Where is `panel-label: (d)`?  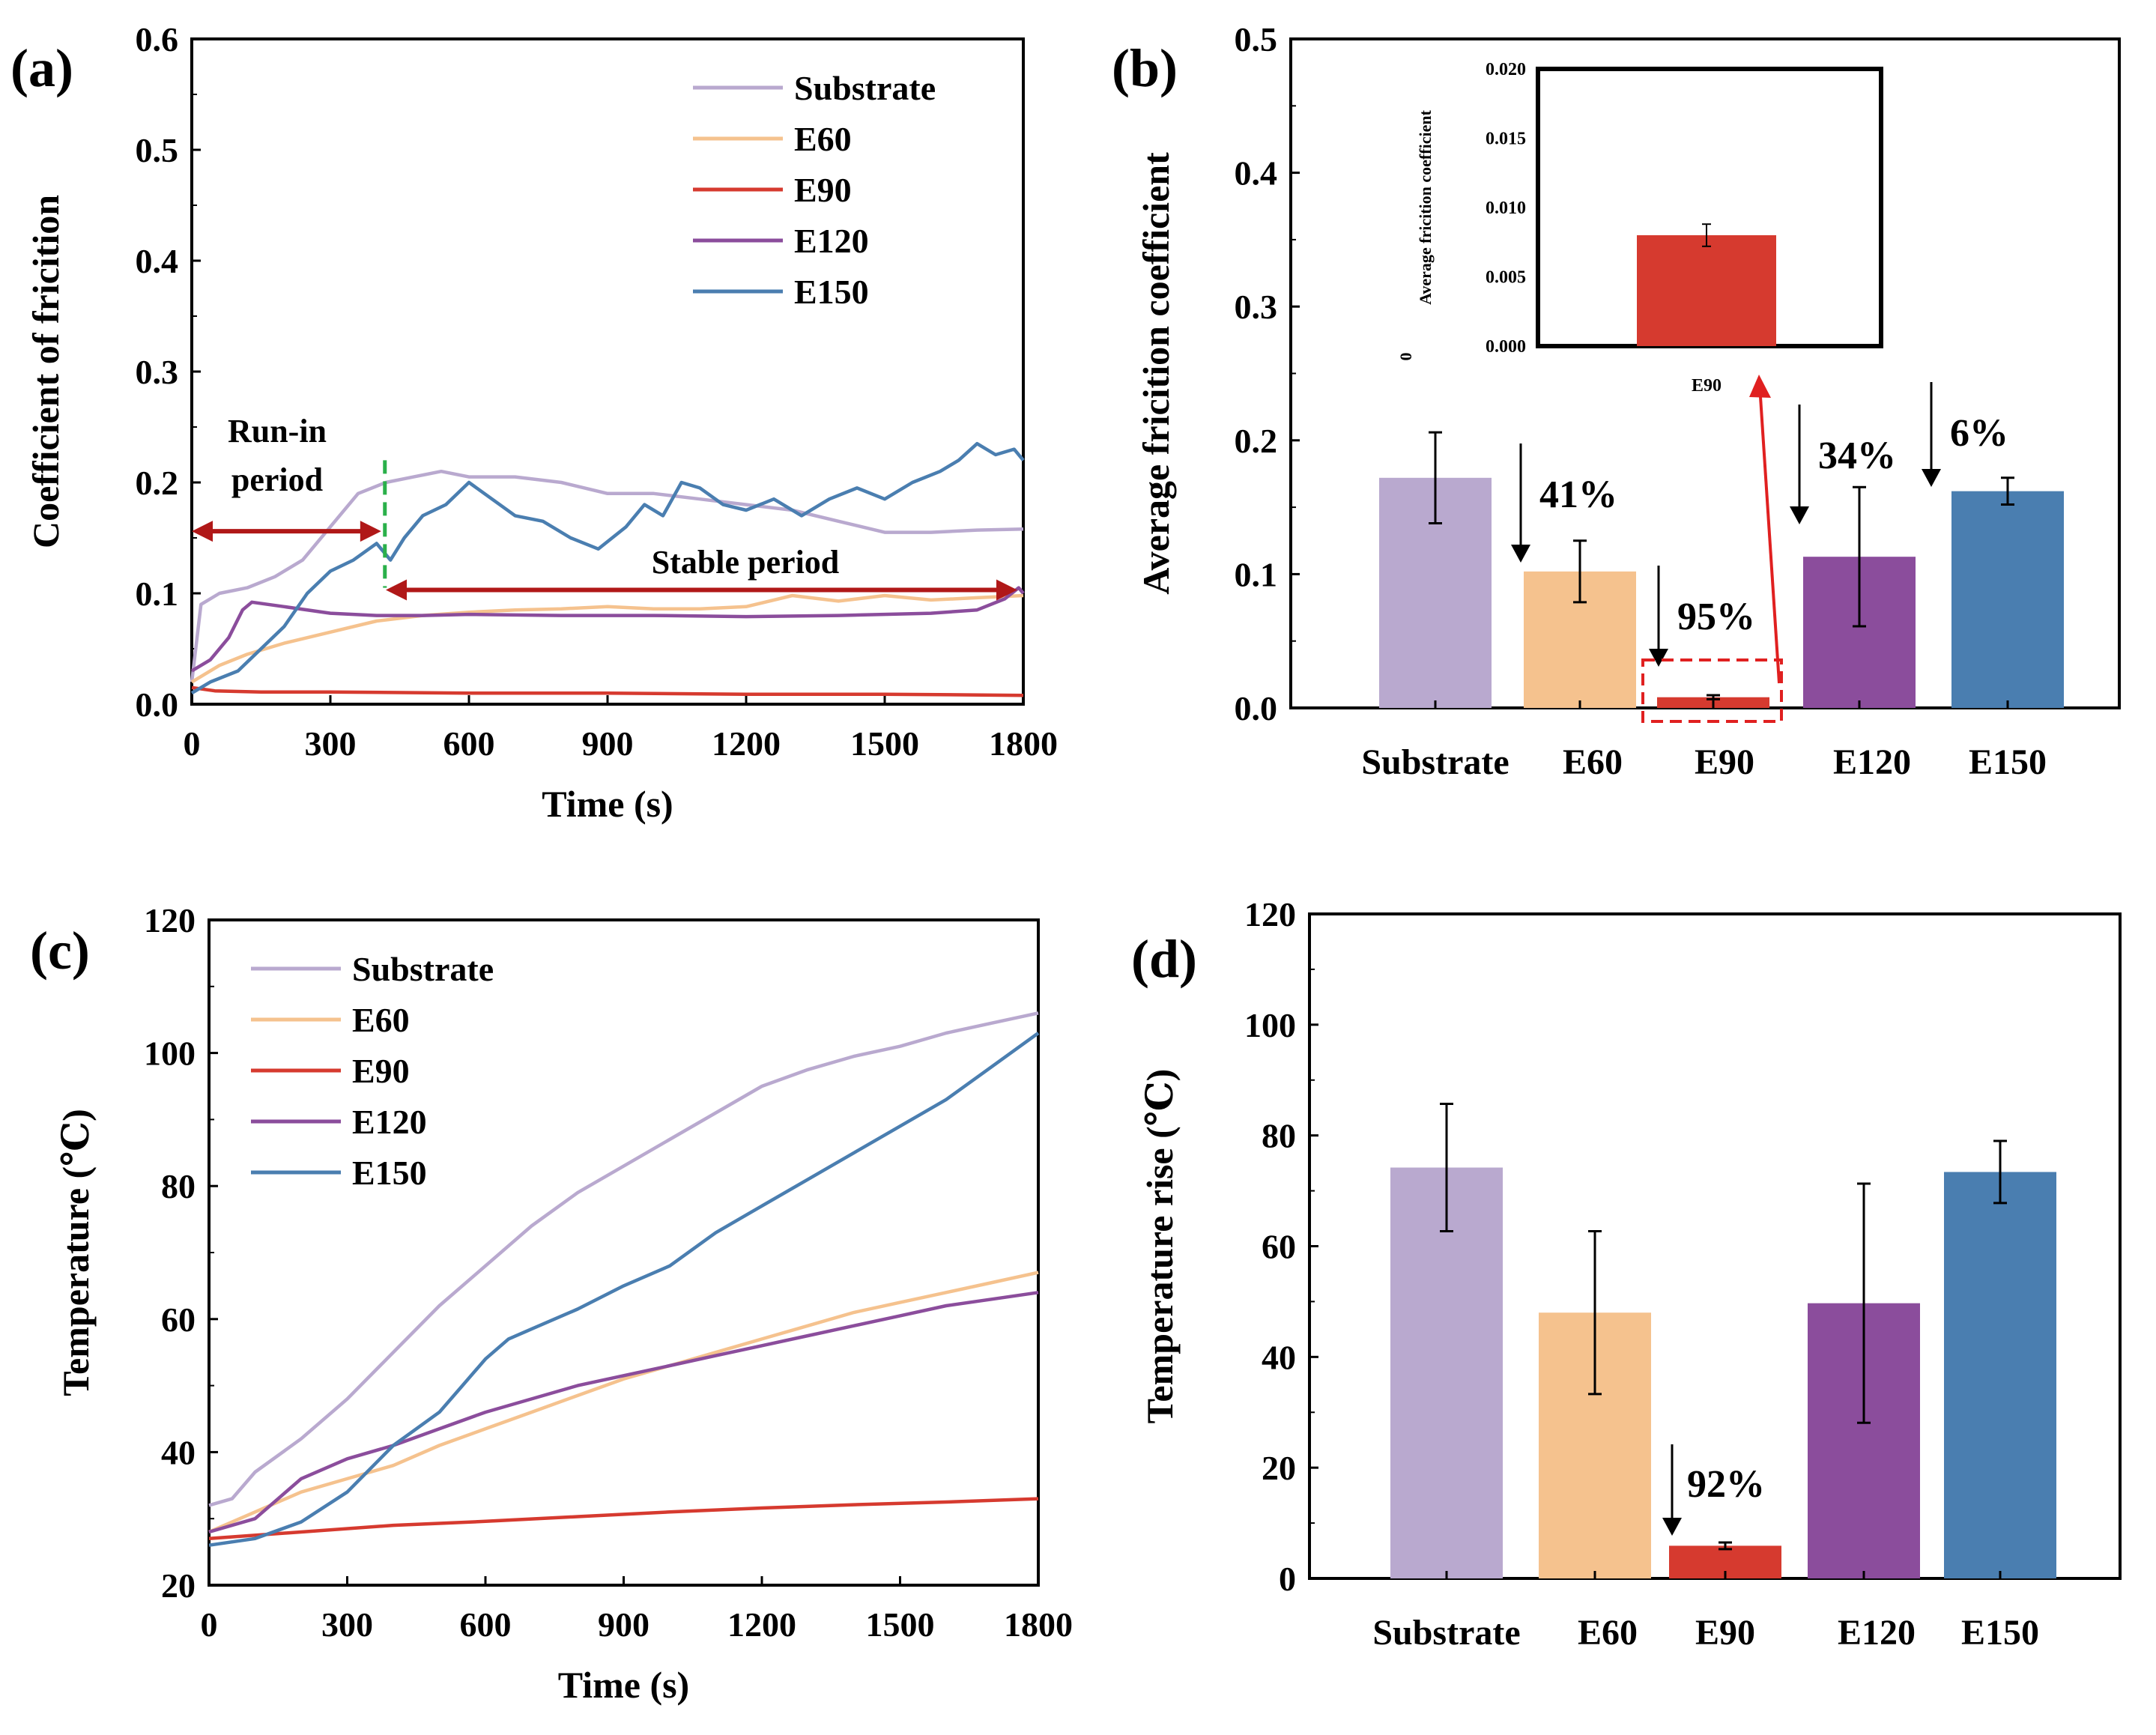 panel-label: (d) is located at coordinates (1164, 959).